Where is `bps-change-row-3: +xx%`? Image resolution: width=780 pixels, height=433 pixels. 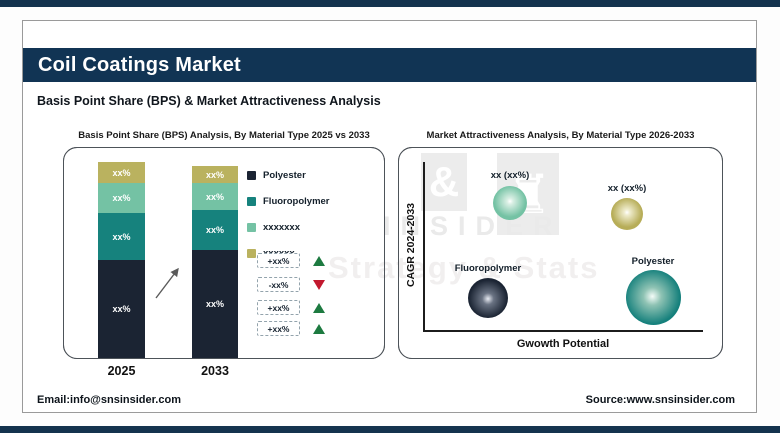
bps-change-row-3: +xx% is located at coordinates (291, 307).